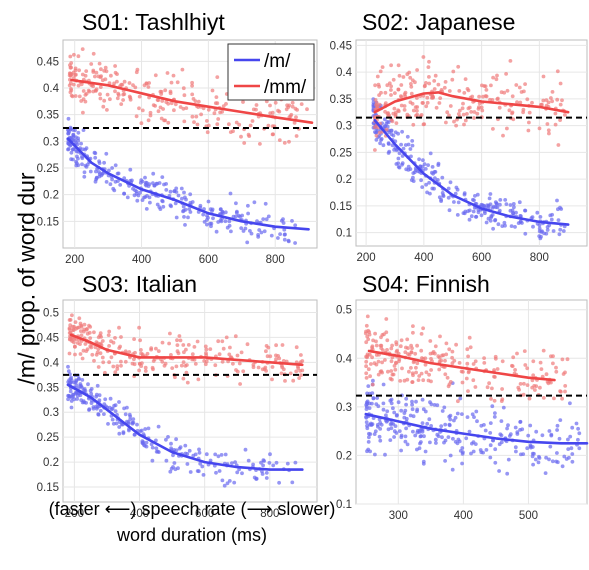  Describe the element at coordinates (153, 22) in the screenshot. I see `panel-title: S01: Tashlhiyt` at that location.